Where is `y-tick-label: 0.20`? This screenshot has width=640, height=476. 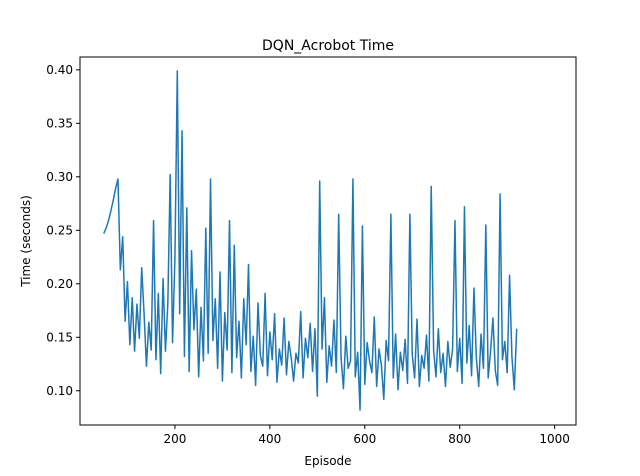
y-tick-label: 0.20 is located at coordinates (59, 284).